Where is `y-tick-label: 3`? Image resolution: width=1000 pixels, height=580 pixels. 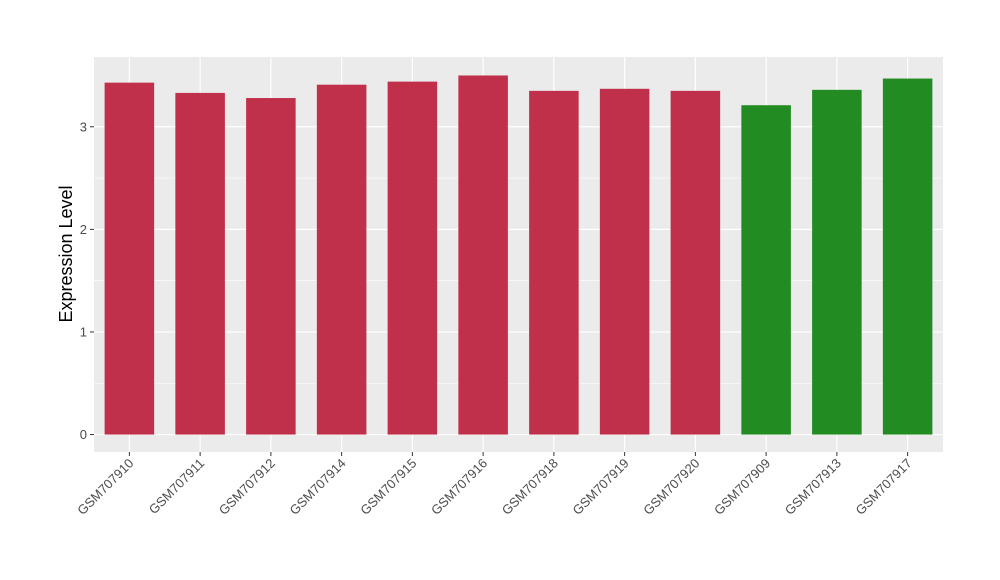 y-tick-label: 3 is located at coordinates (83, 126).